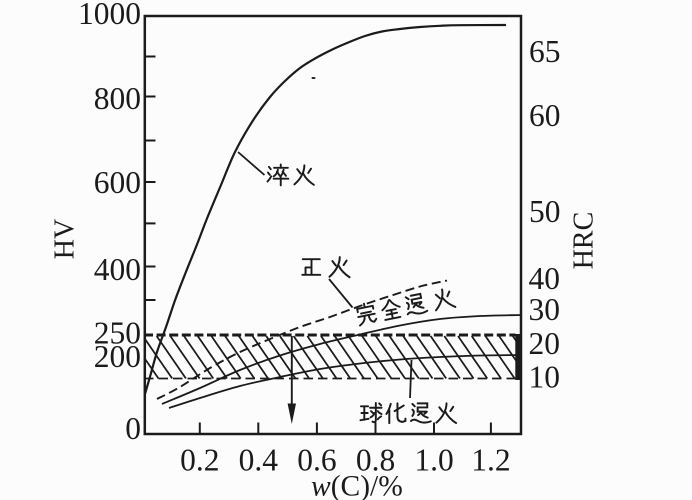 This screenshot has width=692, height=500. I want to click on svg-text: 0.4, so click(259, 460).